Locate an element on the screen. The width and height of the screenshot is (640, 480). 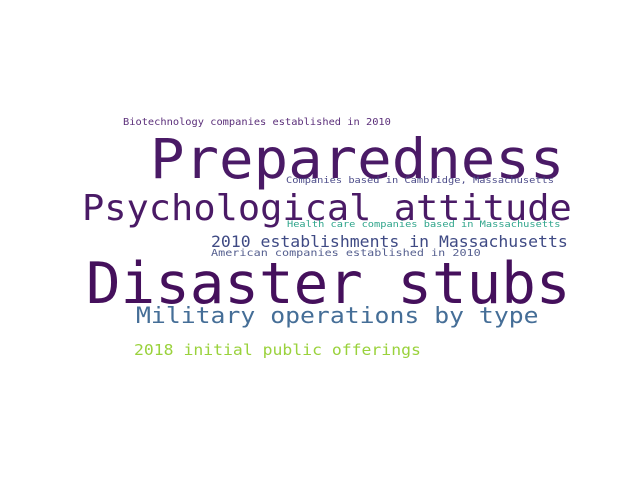
word-military-operations: Military operations by type is located at coordinates (337, 316).